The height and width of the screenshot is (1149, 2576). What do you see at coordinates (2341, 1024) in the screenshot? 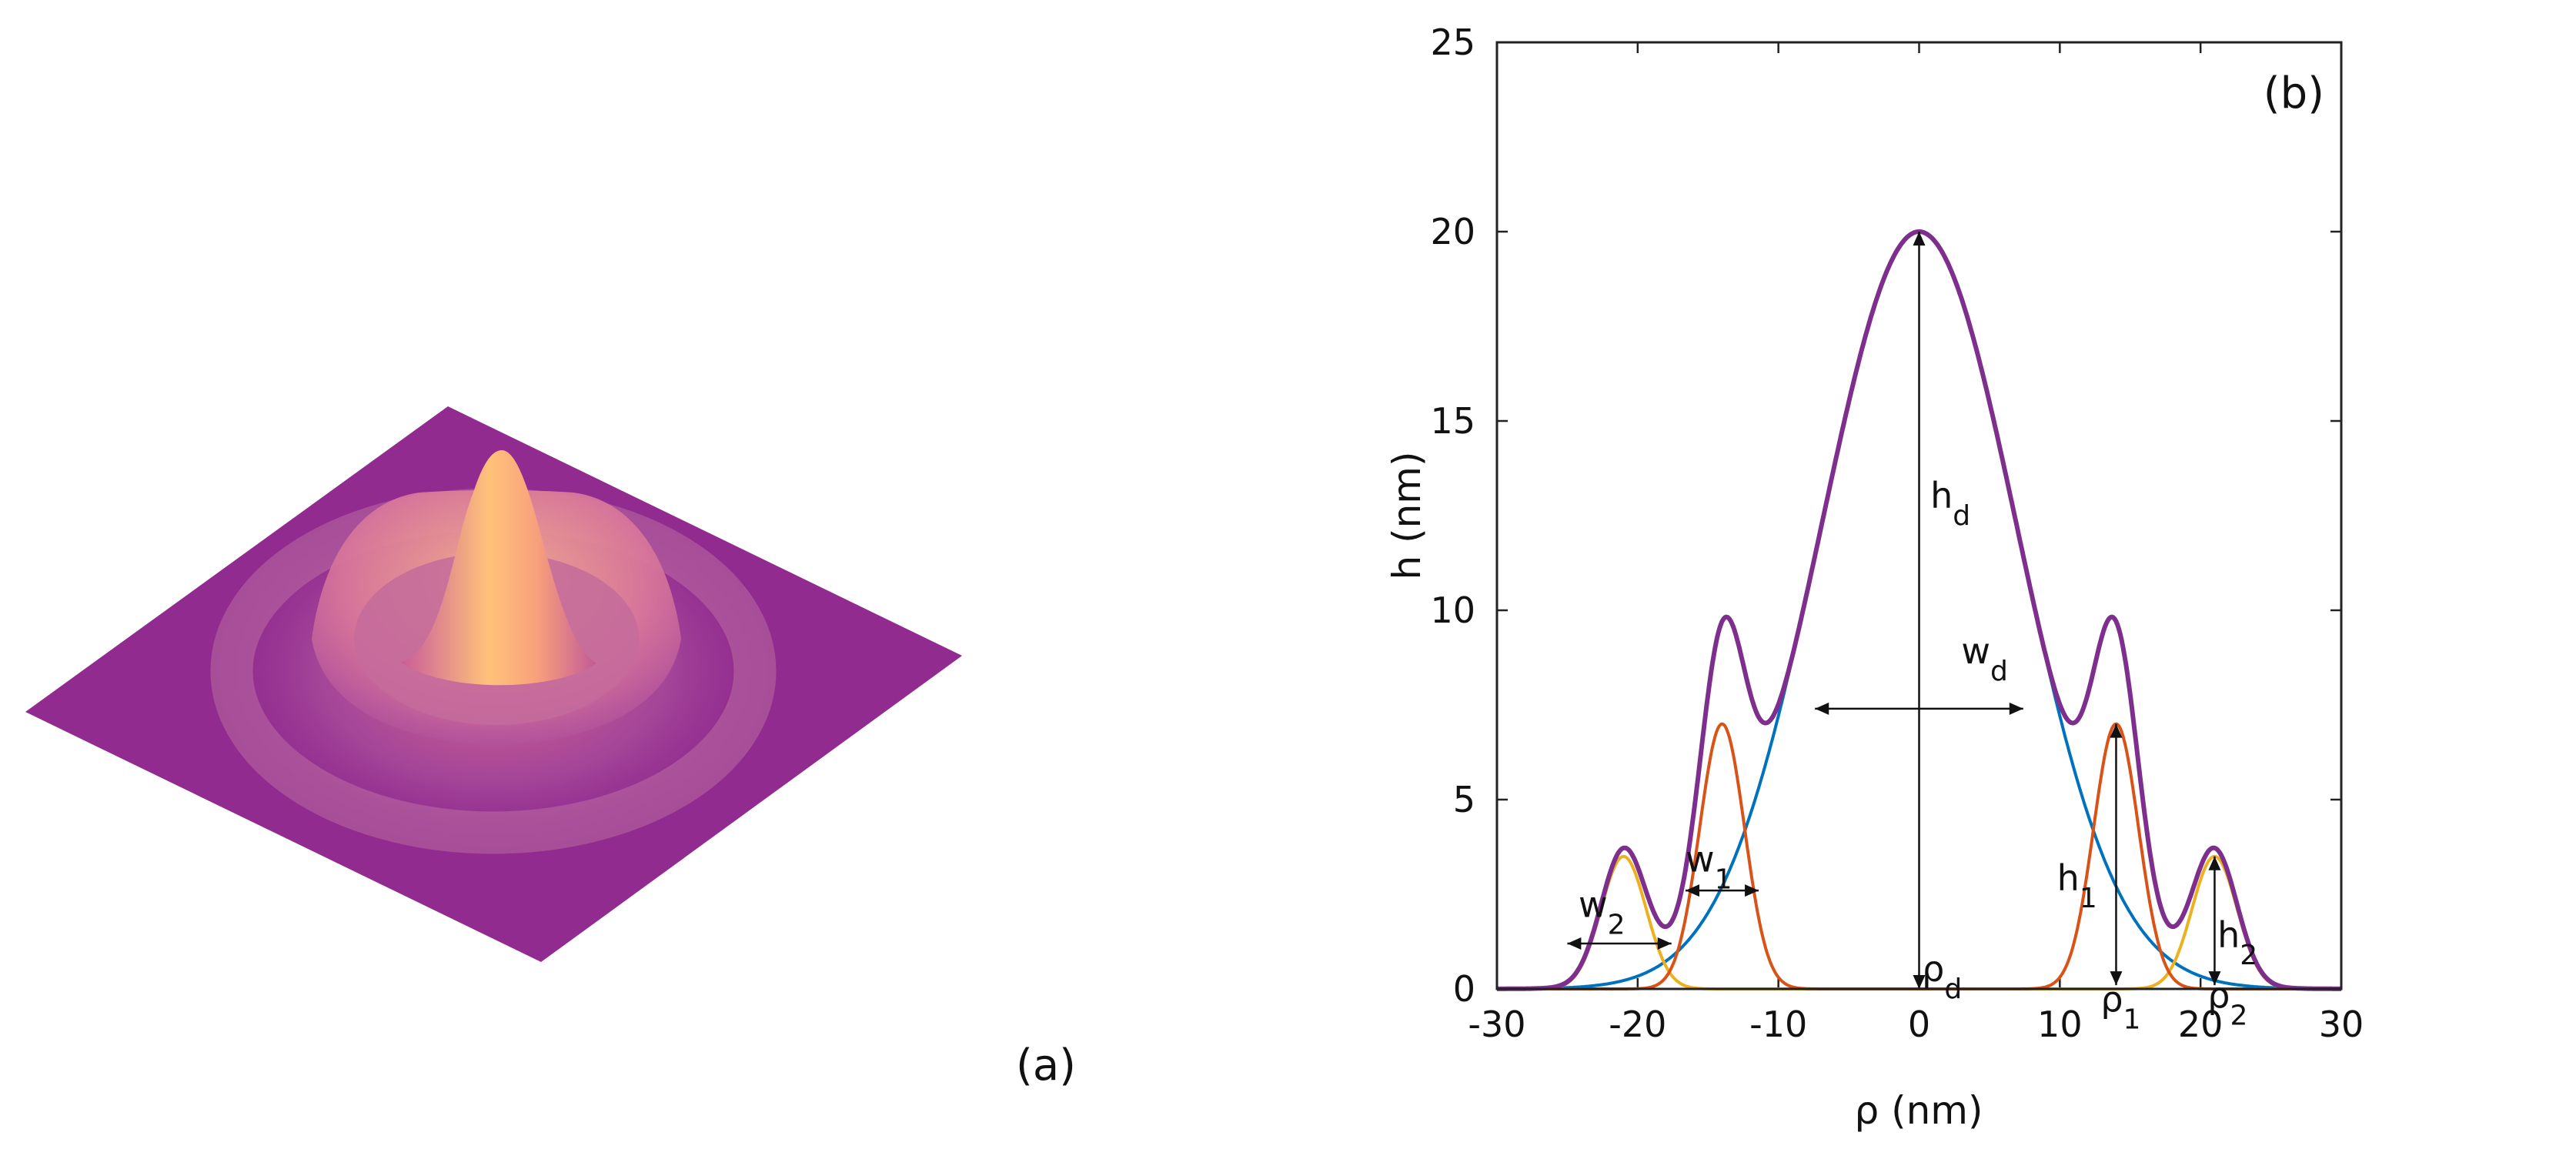
I see `x-tick-label: 30` at bounding box center [2341, 1024].